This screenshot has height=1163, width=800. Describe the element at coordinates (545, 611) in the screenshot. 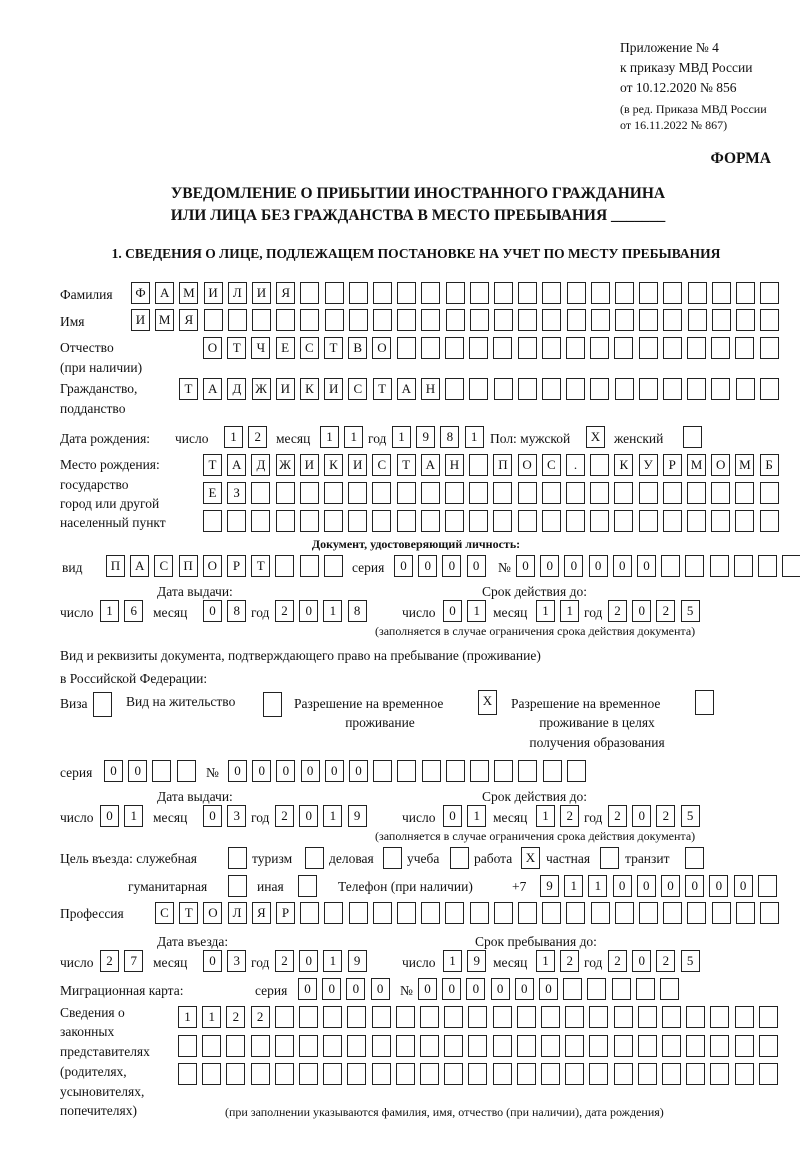

I see `doc-valid-month-cell: 1` at that location.